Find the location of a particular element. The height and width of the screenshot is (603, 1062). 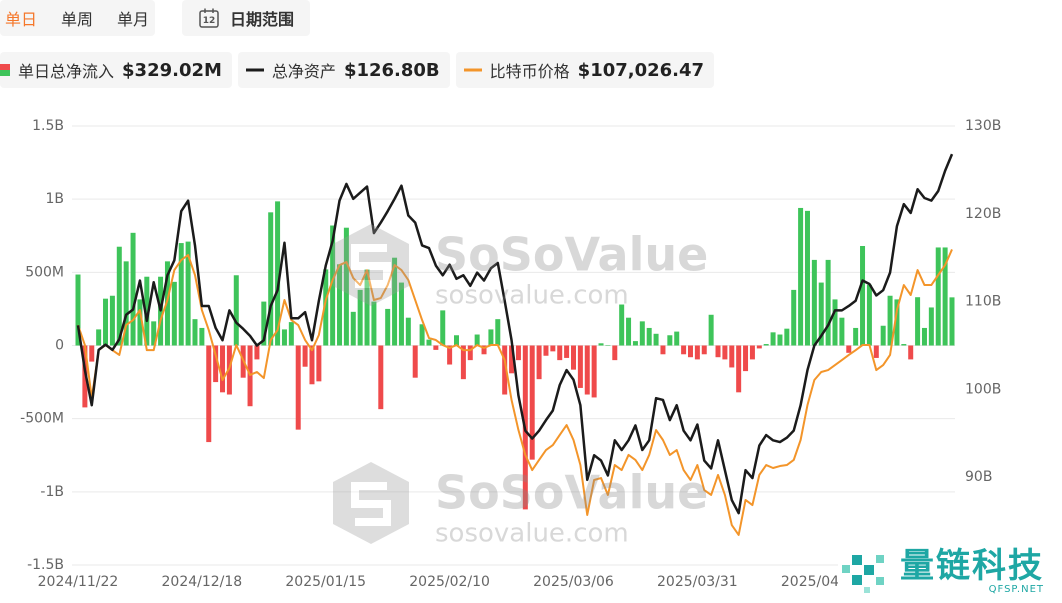

controls: 单日 单周 单月 12 日期范围 is located at coordinates (155, 18).